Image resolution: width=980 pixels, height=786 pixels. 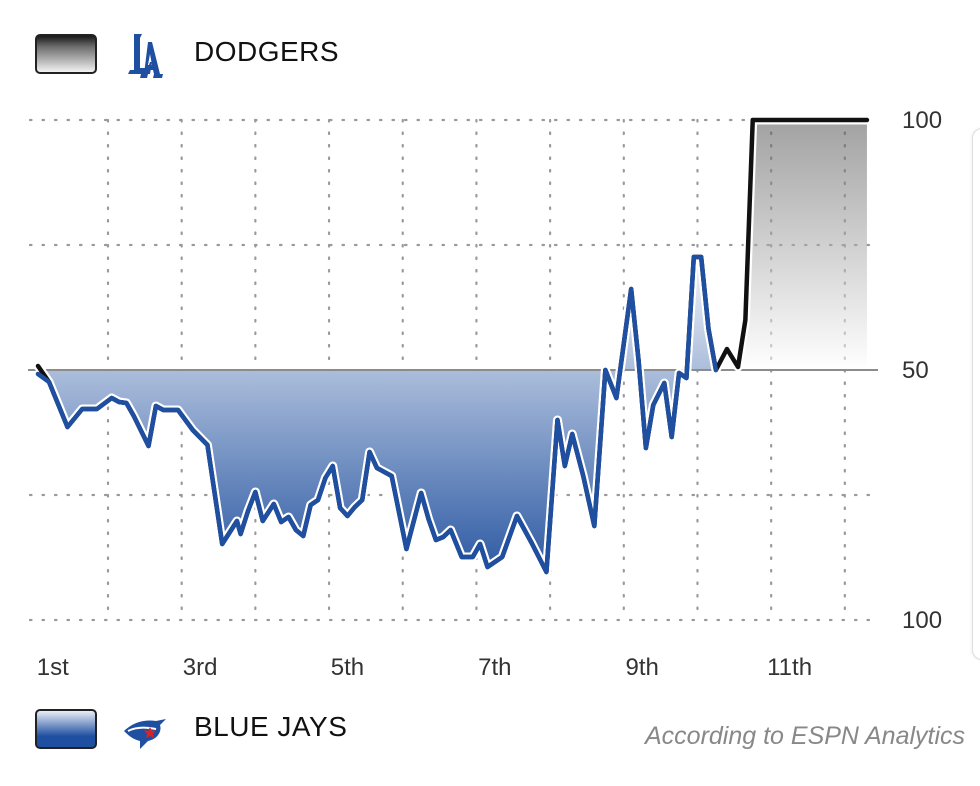 What do you see at coordinates (145, 734) in the screenshot?
I see `blue-jays-logo` at bounding box center [145, 734].